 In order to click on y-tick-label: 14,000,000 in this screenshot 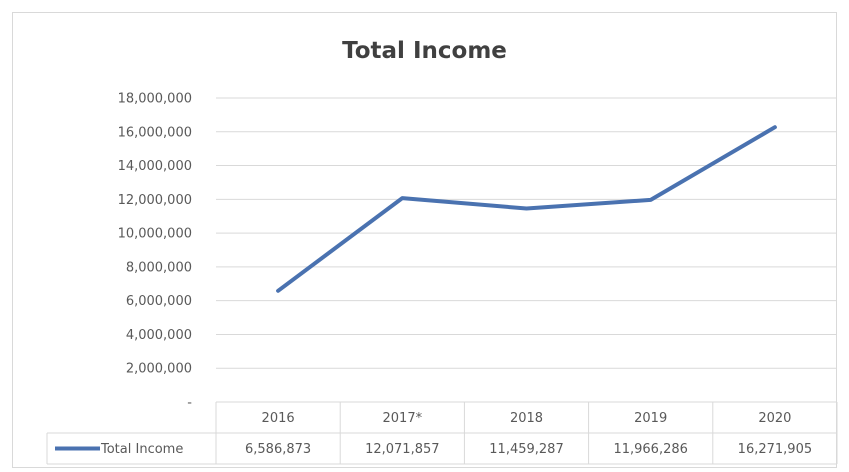, I will do `click(155, 166)`.